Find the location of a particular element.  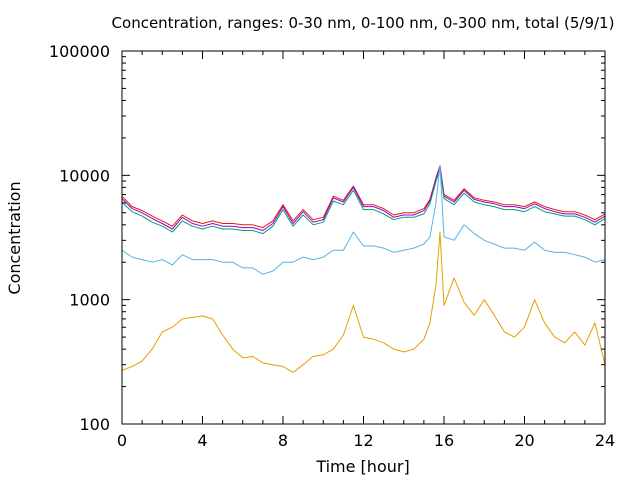

y-tick-label: 1000 is located at coordinates (89, 300).